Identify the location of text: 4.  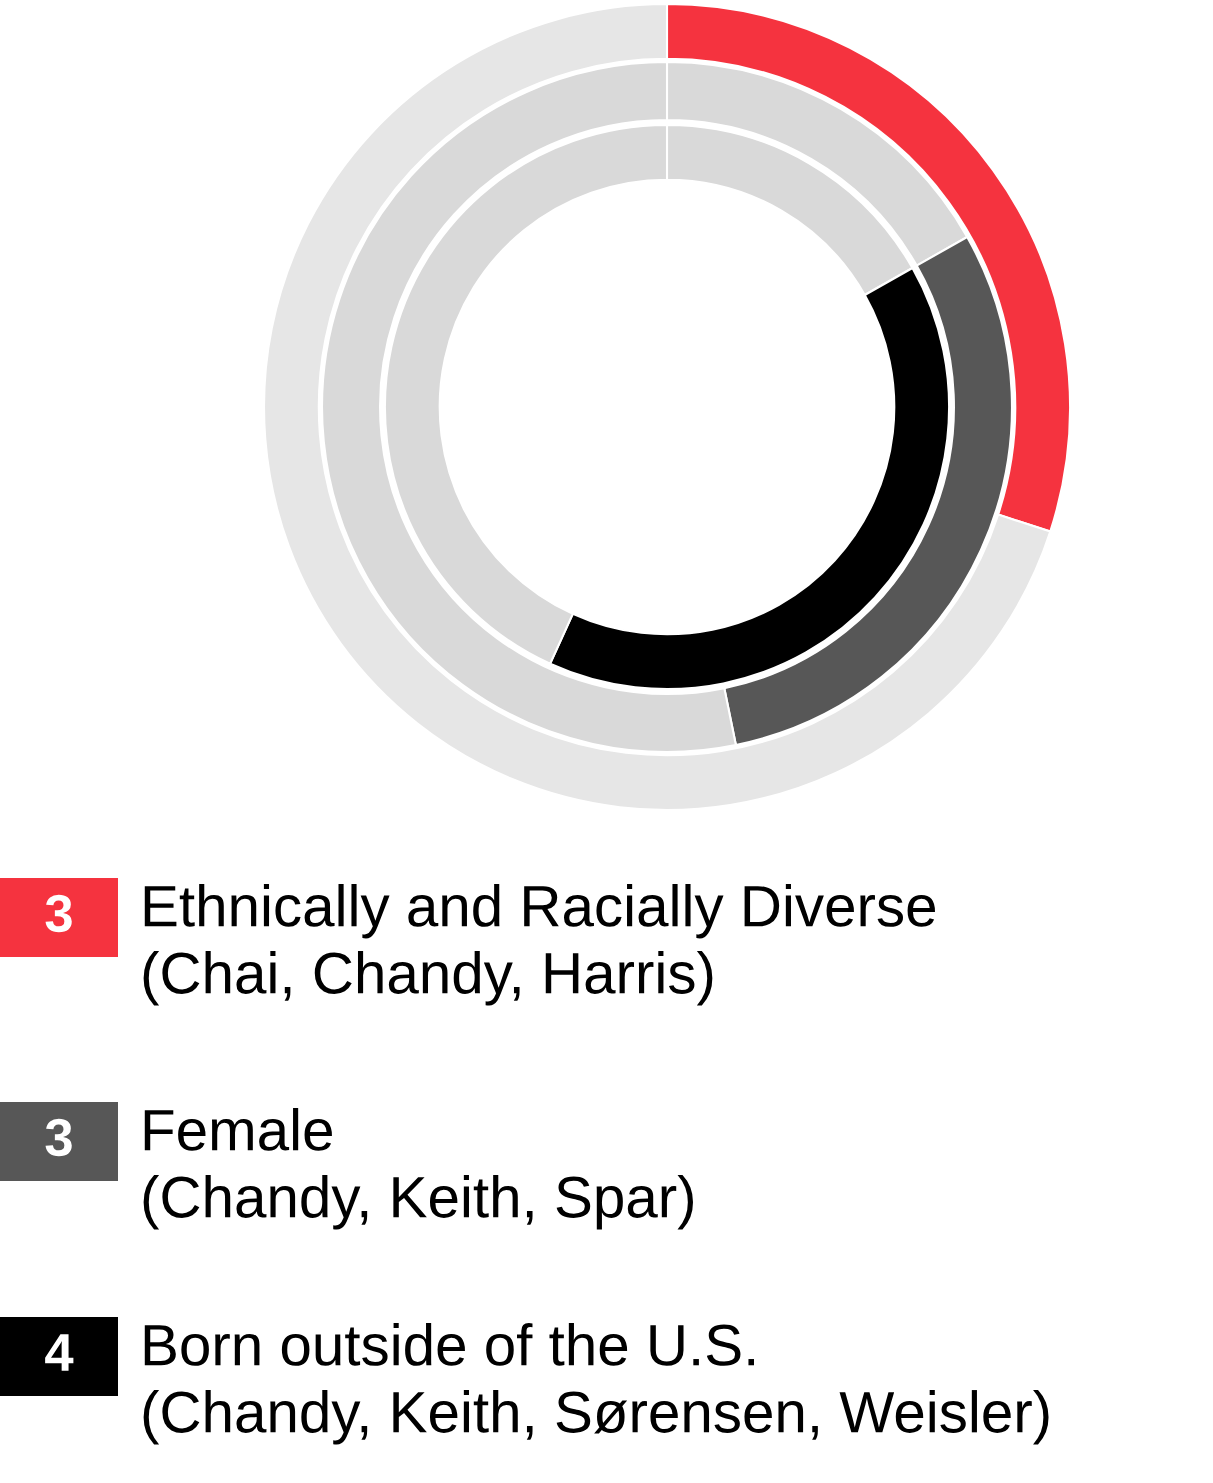
(59, 1352).